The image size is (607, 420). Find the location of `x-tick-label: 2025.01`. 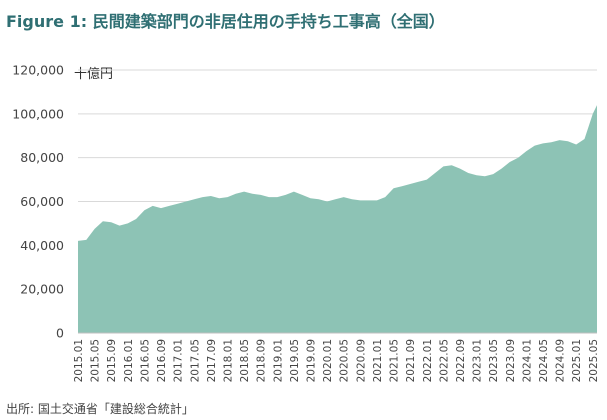

x-tick-label: 2025.01 is located at coordinates (577, 360).